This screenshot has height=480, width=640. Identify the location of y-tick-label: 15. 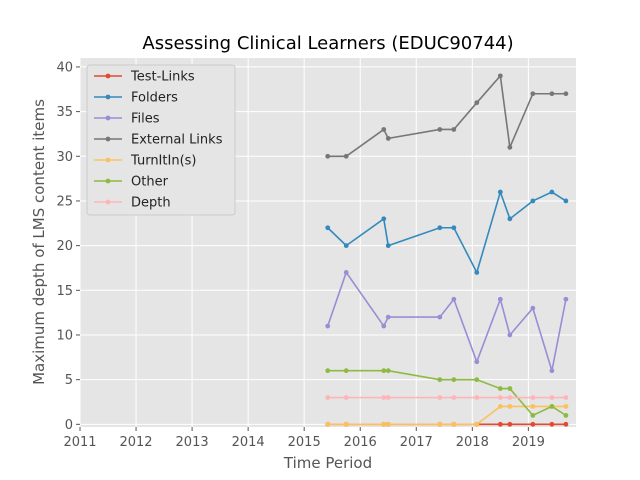
(64, 291).